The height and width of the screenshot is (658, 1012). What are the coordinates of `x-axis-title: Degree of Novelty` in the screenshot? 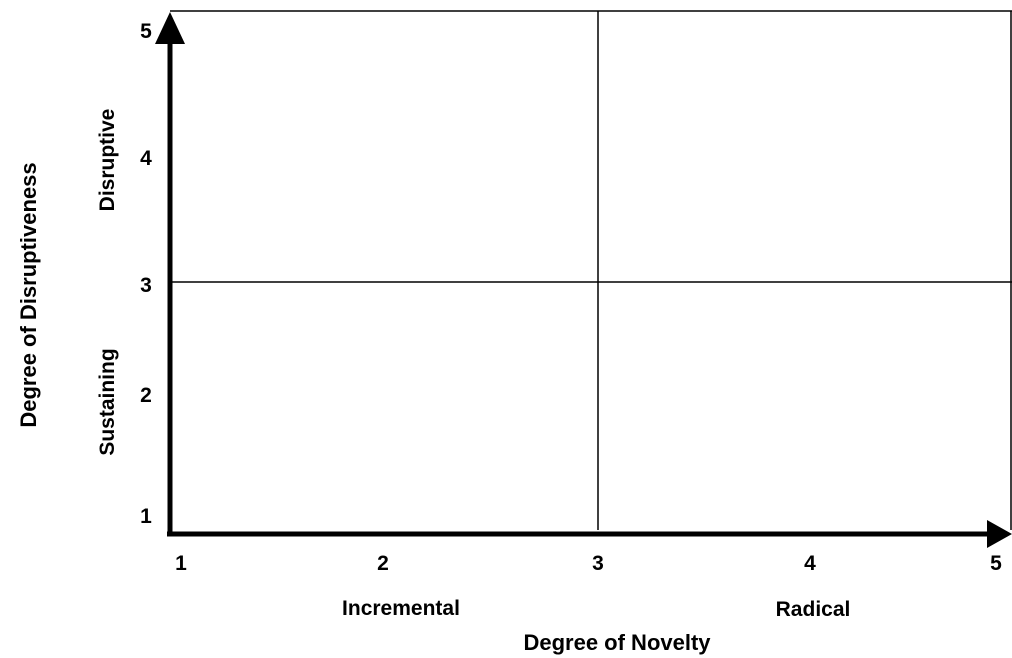 It's located at (617, 642).